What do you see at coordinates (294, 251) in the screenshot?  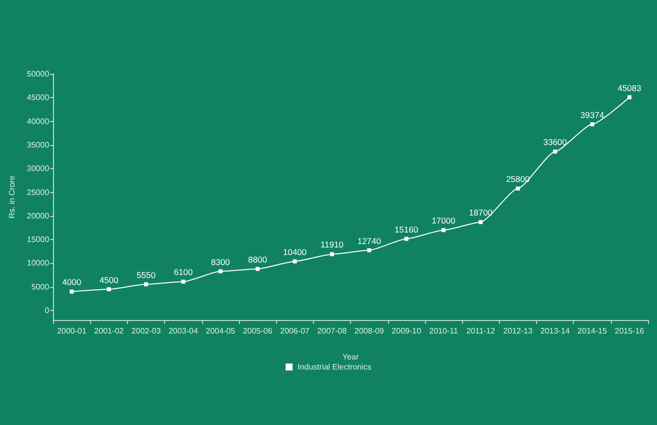 I see `data-label: 10400` at bounding box center [294, 251].